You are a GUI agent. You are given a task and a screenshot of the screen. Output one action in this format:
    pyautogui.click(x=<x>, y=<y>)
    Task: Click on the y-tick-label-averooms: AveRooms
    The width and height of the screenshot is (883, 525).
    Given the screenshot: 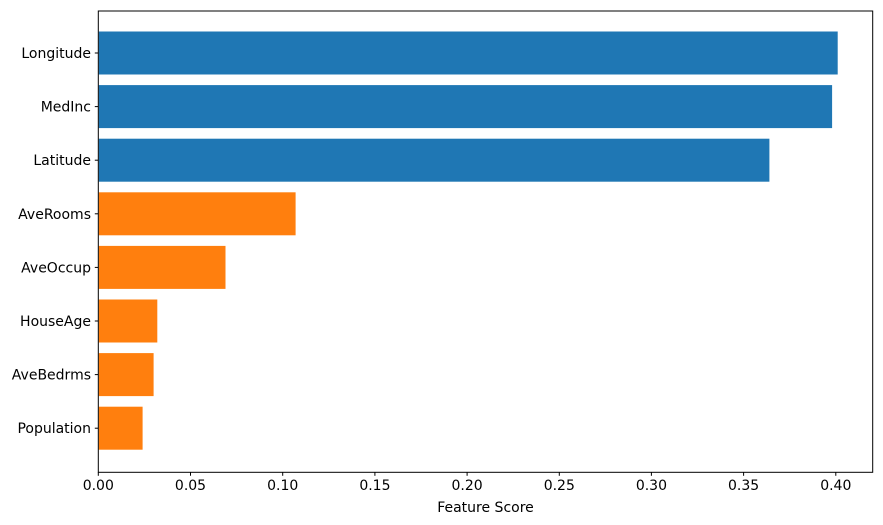 What is the action you would take?
    pyautogui.click(x=54, y=215)
    